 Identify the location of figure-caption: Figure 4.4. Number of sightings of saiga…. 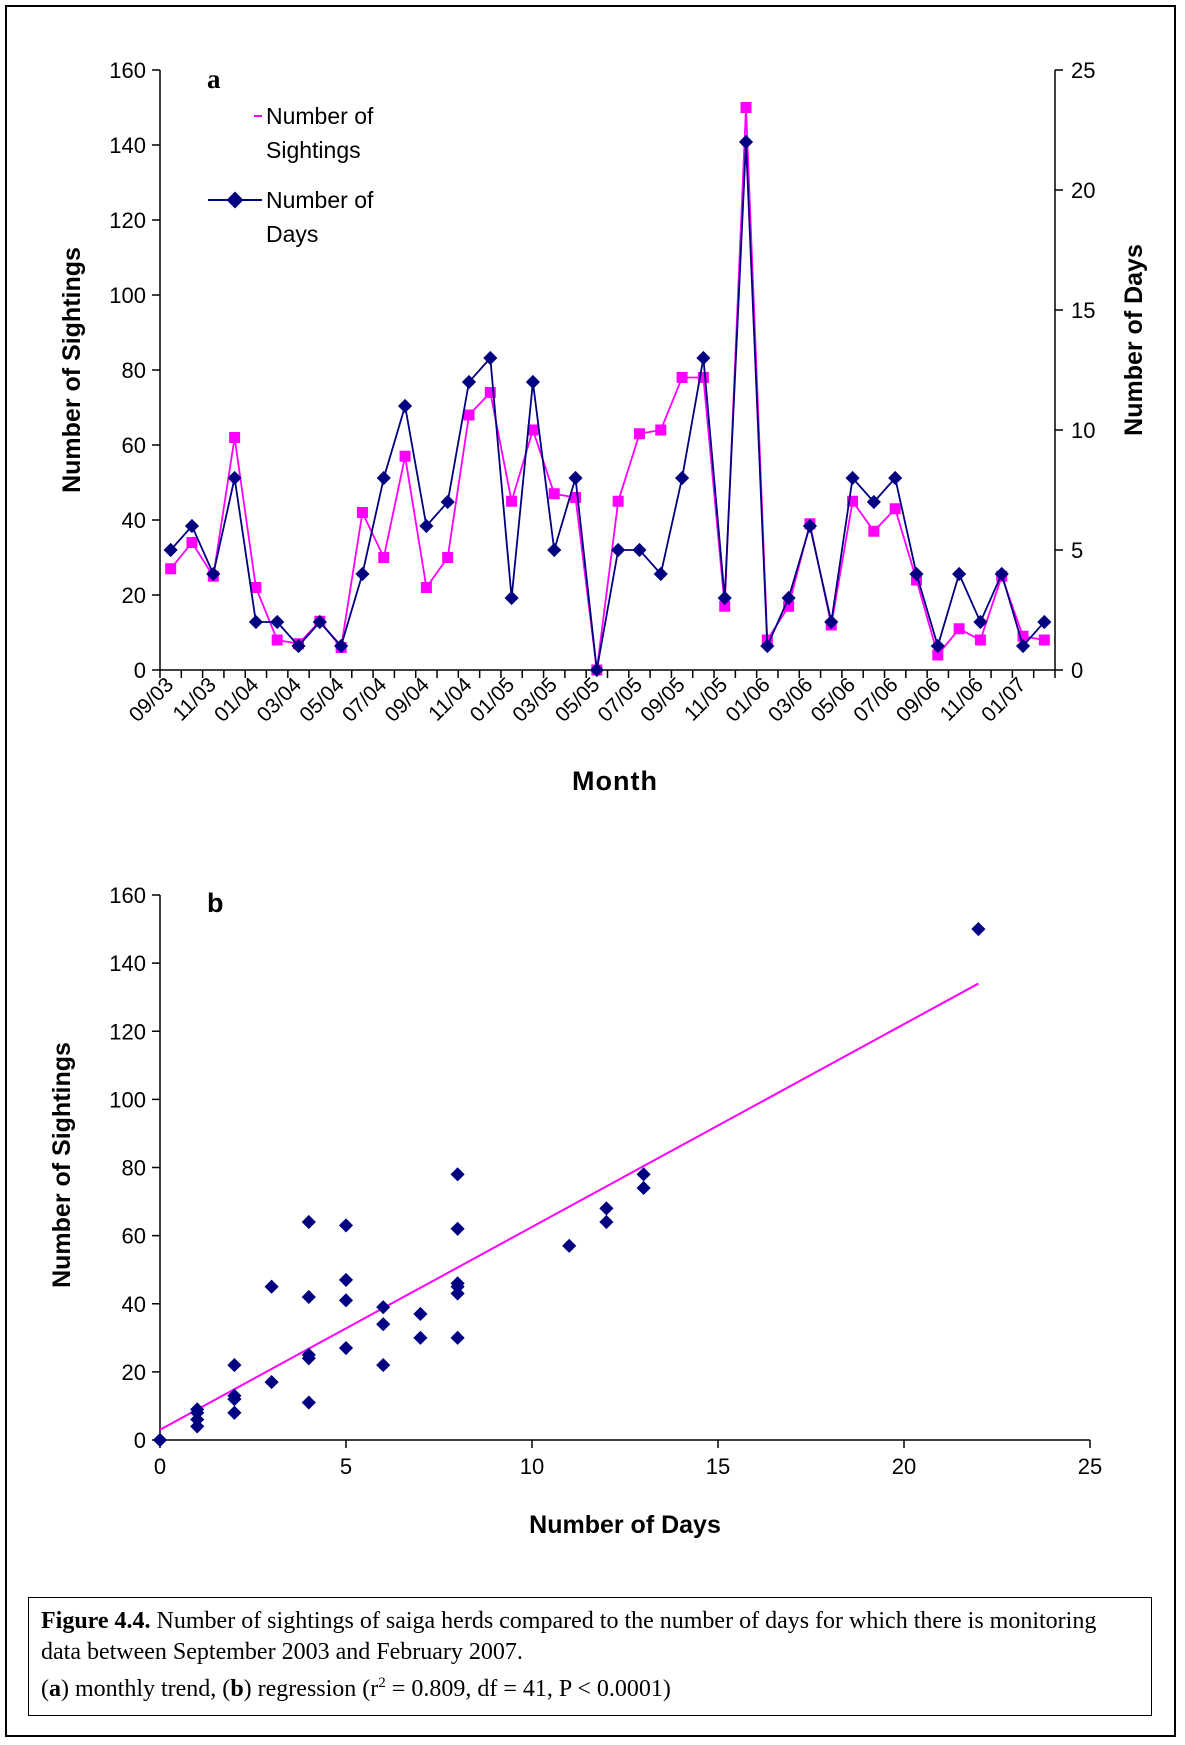
(590, 1656).